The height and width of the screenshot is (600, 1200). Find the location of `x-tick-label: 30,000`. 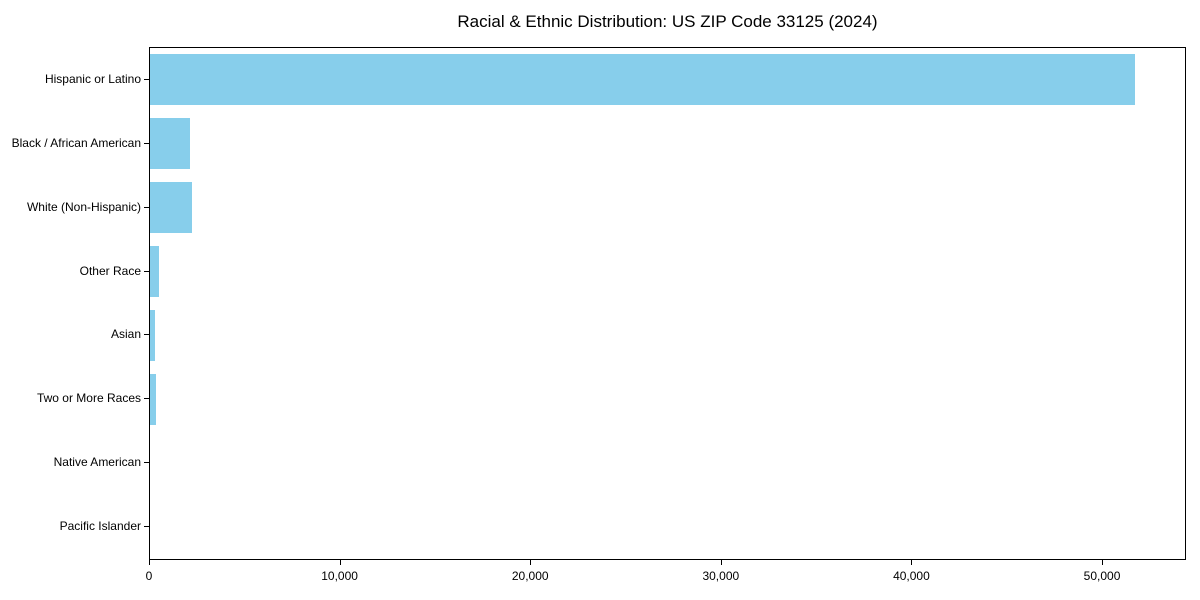

x-tick-label: 30,000 is located at coordinates (721, 576).